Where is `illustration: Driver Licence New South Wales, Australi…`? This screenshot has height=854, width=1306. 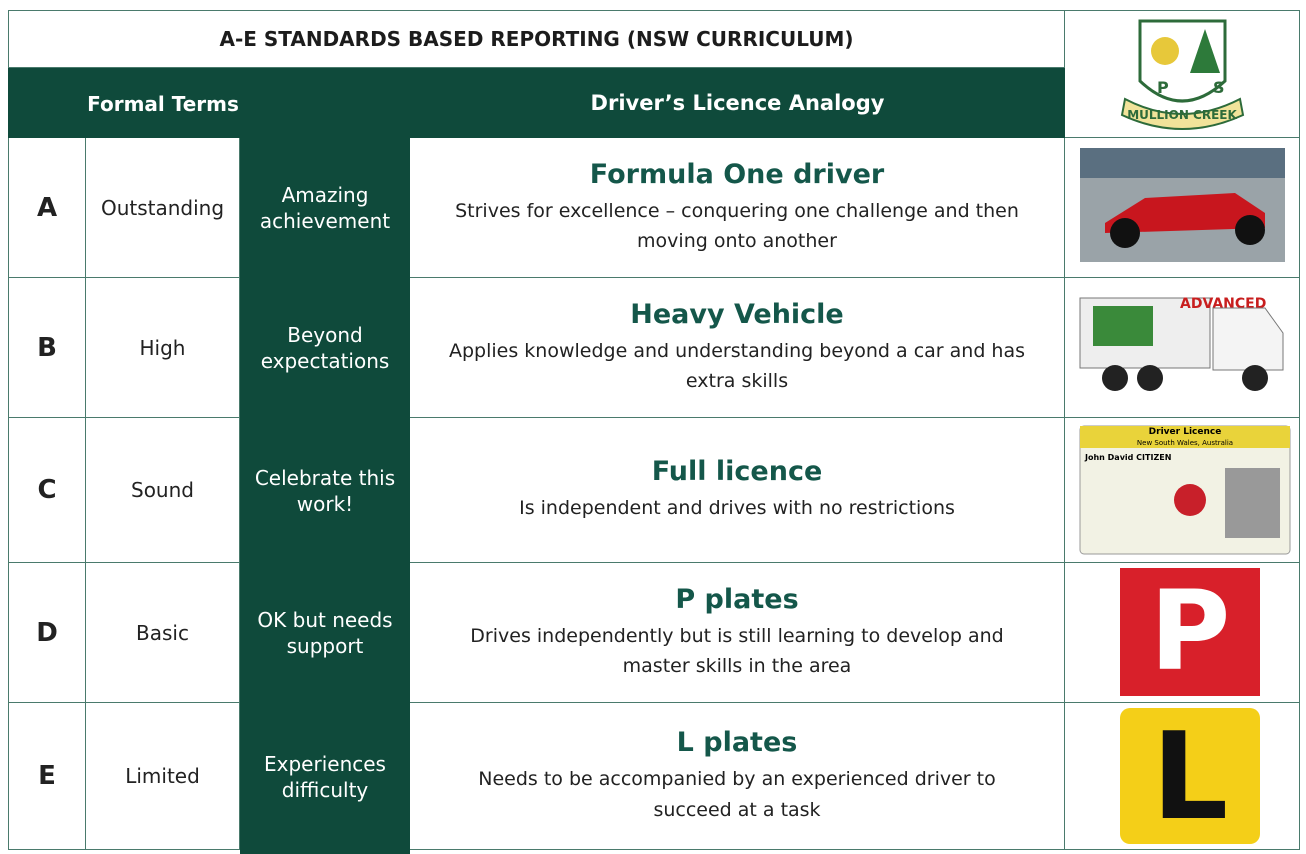 illustration: Driver Licence New South Wales, Australi… is located at coordinates (1185, 490).